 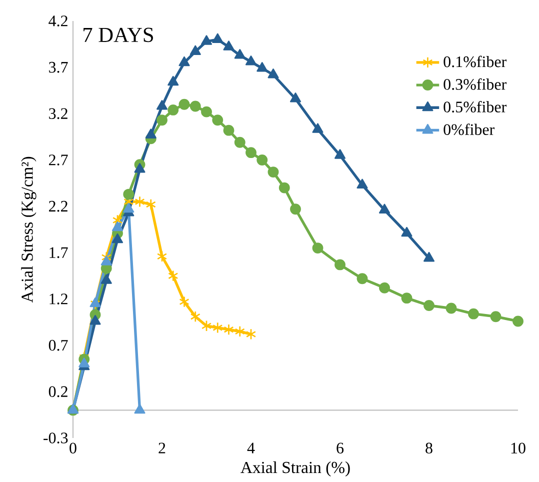 I want to click on x-tick-label: 2, so click(x=162, y=448).